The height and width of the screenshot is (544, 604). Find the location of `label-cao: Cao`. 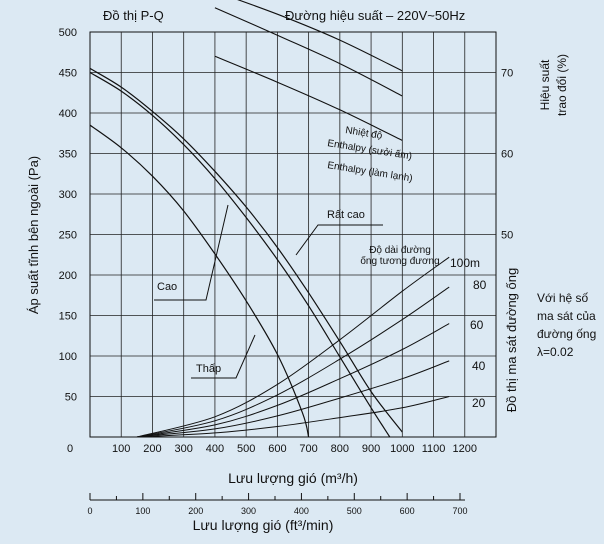

label-cao: Cao is located at coordinates (167, 287).